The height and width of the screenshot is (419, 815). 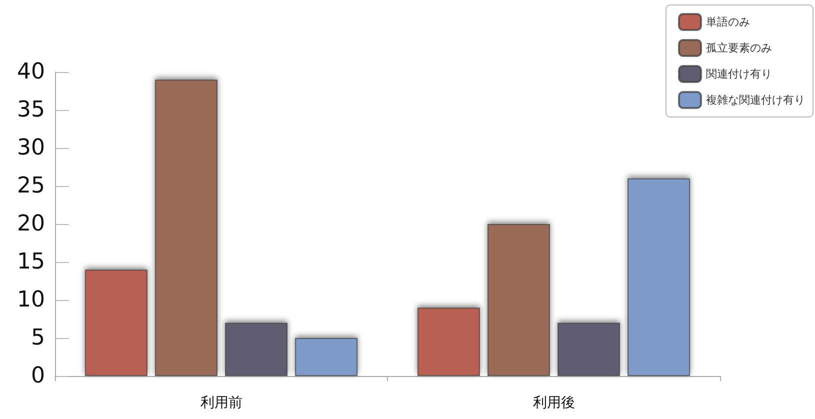 I want to click on legend-label: 孤立要素のみ, so click(x=739, y=48).